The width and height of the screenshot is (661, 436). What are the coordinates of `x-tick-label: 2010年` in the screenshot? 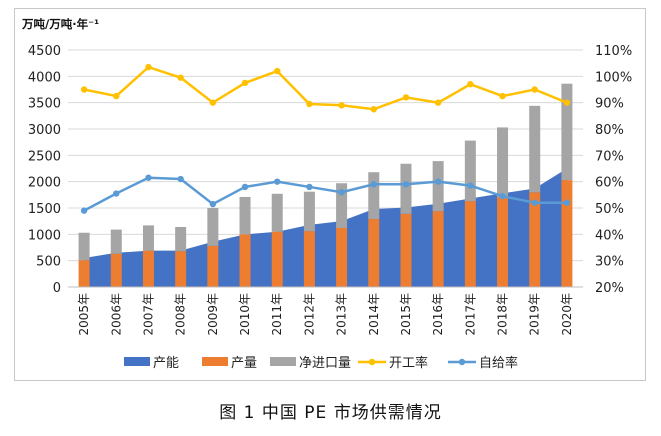 It's located at (245, 314).